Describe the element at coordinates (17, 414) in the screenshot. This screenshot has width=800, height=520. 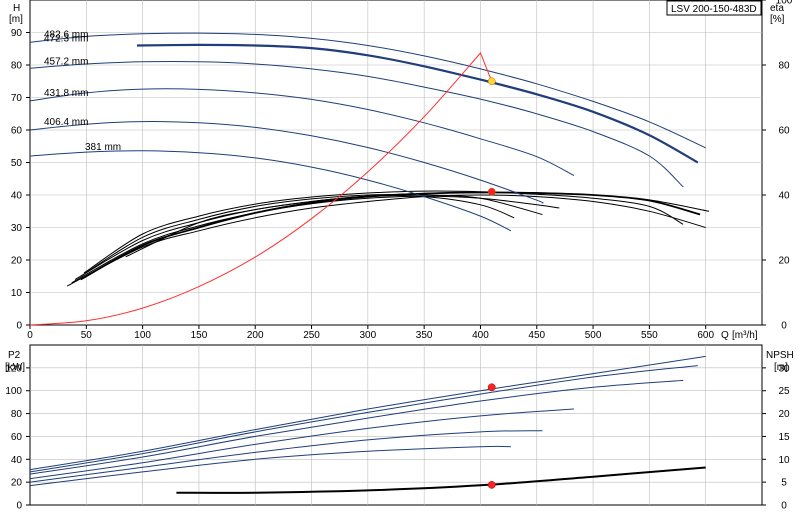
I see `power-y-tick-label: 80` at that location.